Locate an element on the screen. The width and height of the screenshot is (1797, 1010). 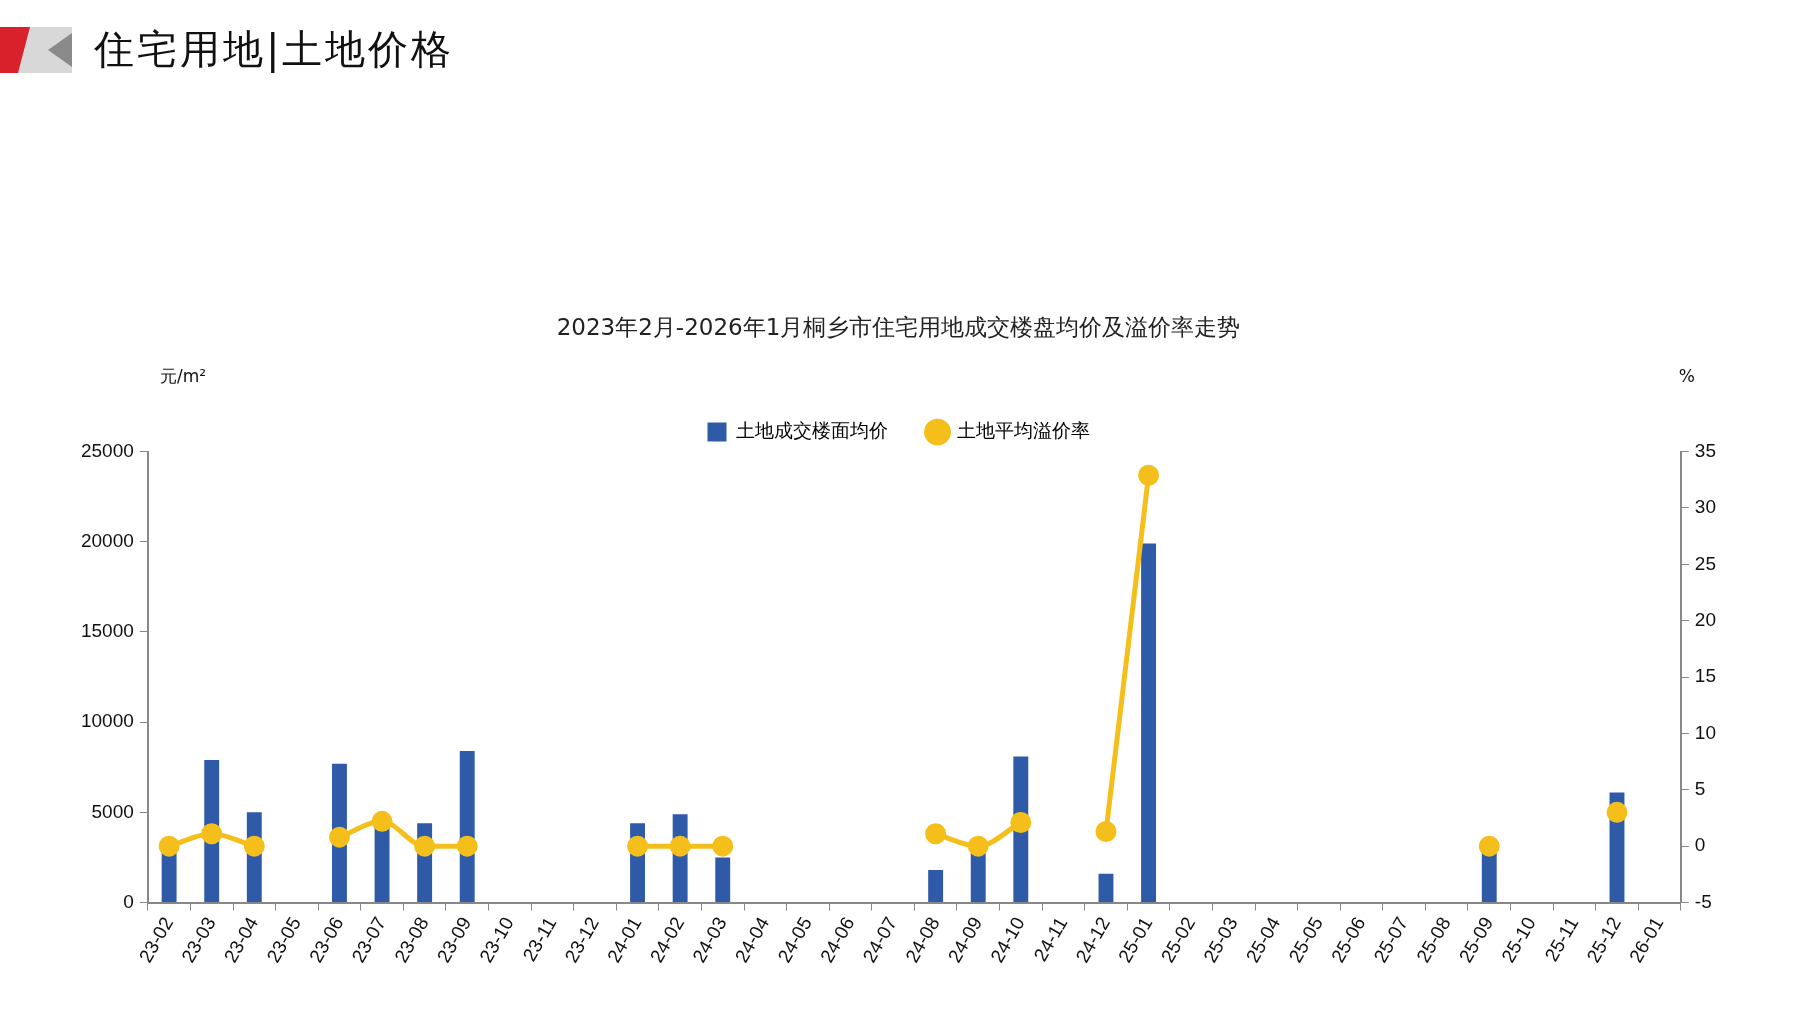
y2-tick-label: 35 is located at coordinates (1705, 450).